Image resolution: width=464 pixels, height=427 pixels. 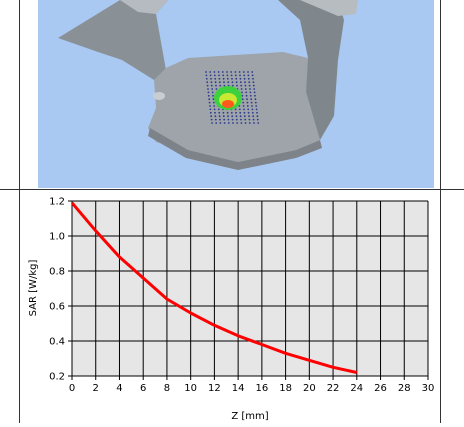 I want to click on x-tick-label: 18, so click(x=285, y=388).